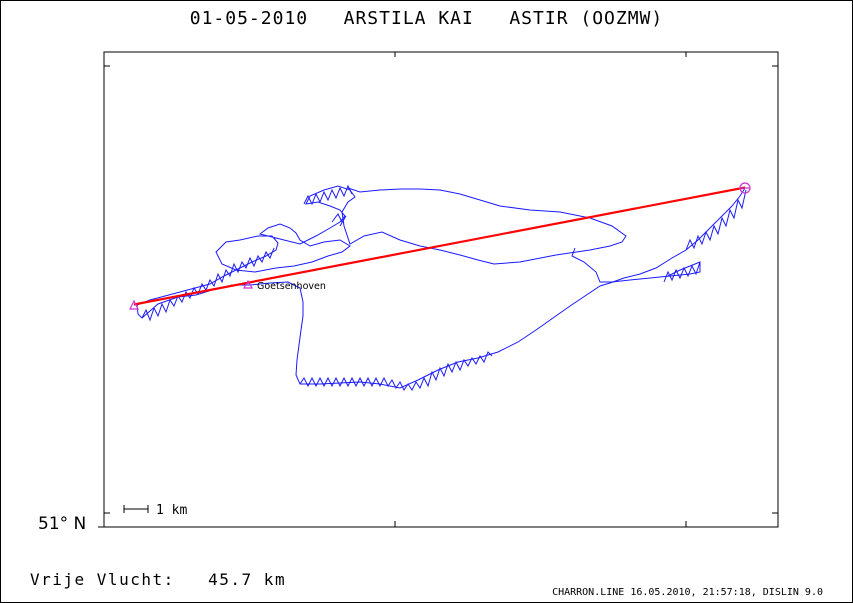 This screenshot has width=853, height=603. I want to click on scale-label: 1 km, so click(171, 510).